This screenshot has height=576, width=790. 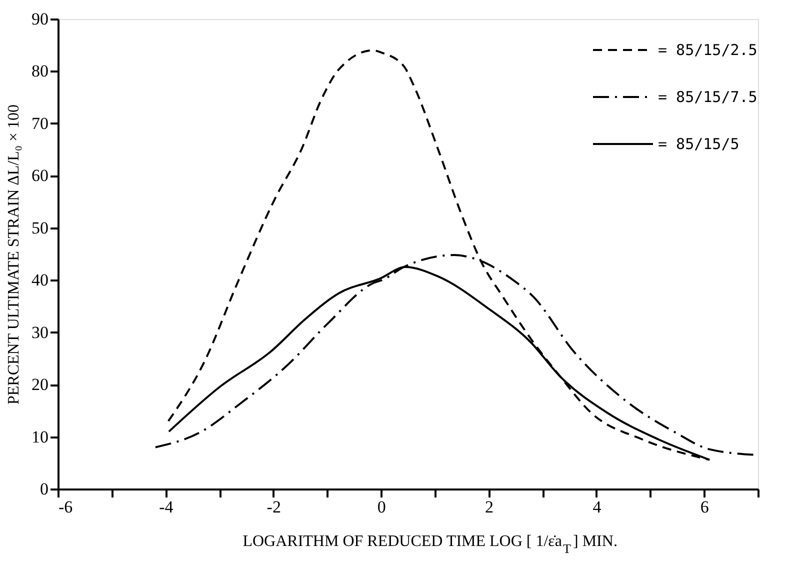 I want to click on legend-label: = 85/15/5, so click(x=699, y=144).